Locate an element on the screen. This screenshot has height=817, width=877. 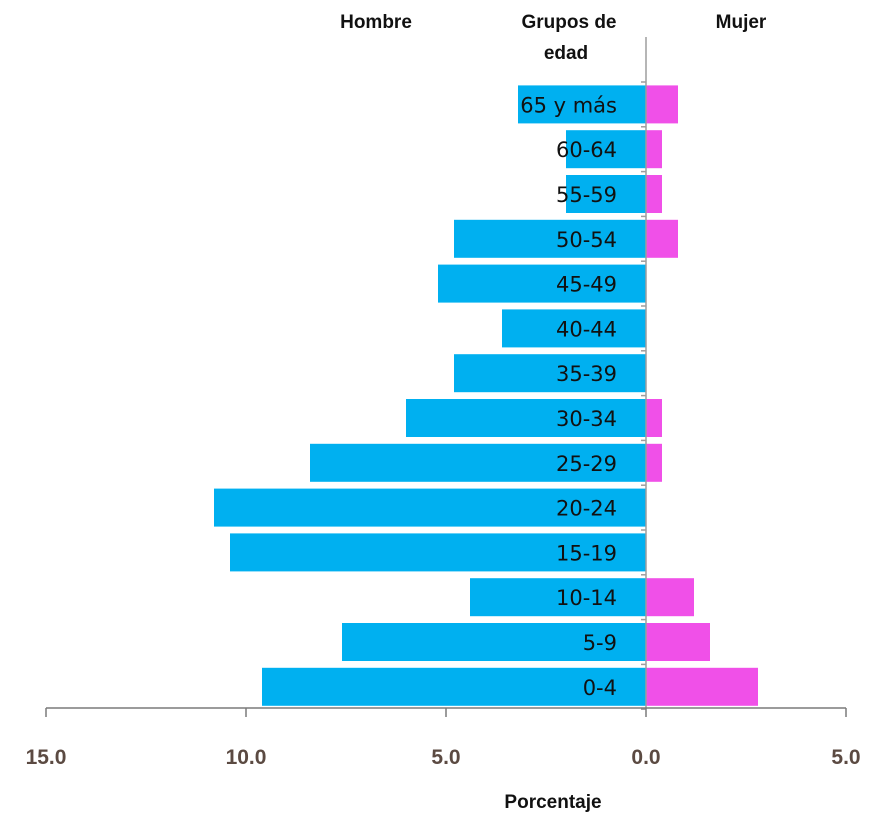
category-label: 45-49 is located at coordinates (586, 285).